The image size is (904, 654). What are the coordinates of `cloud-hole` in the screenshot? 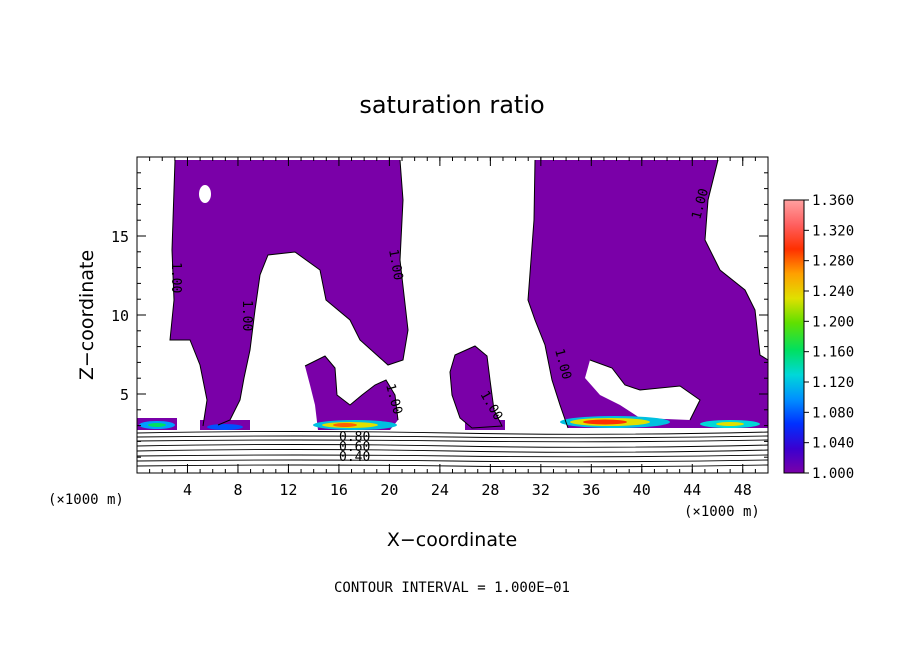 It's located at (205, 194).